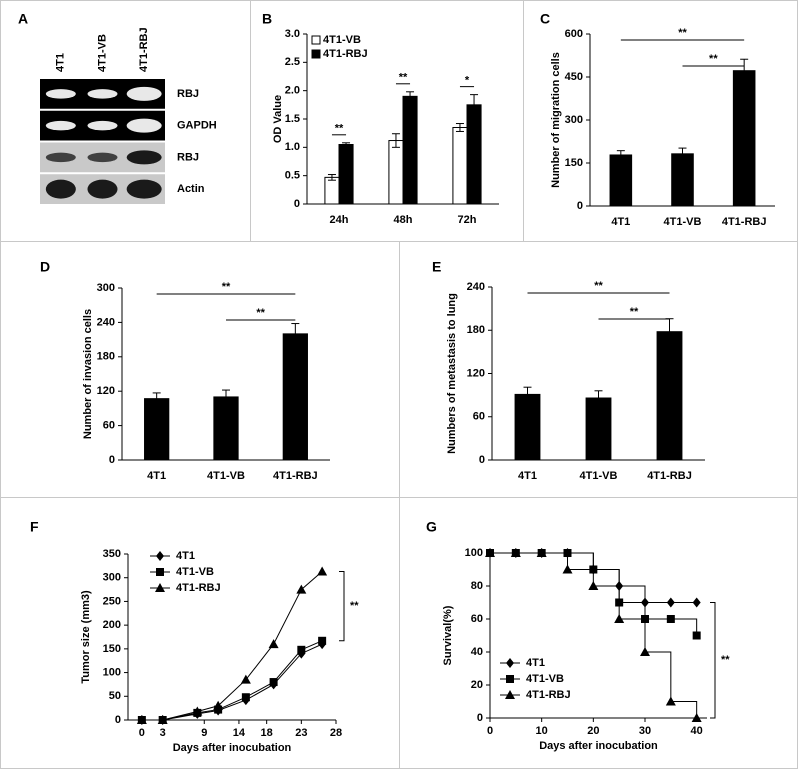 The height and width of the screenshot is (769, 798). I want to click on blot-lane-label: 4T1-VB, so click(102, 53).